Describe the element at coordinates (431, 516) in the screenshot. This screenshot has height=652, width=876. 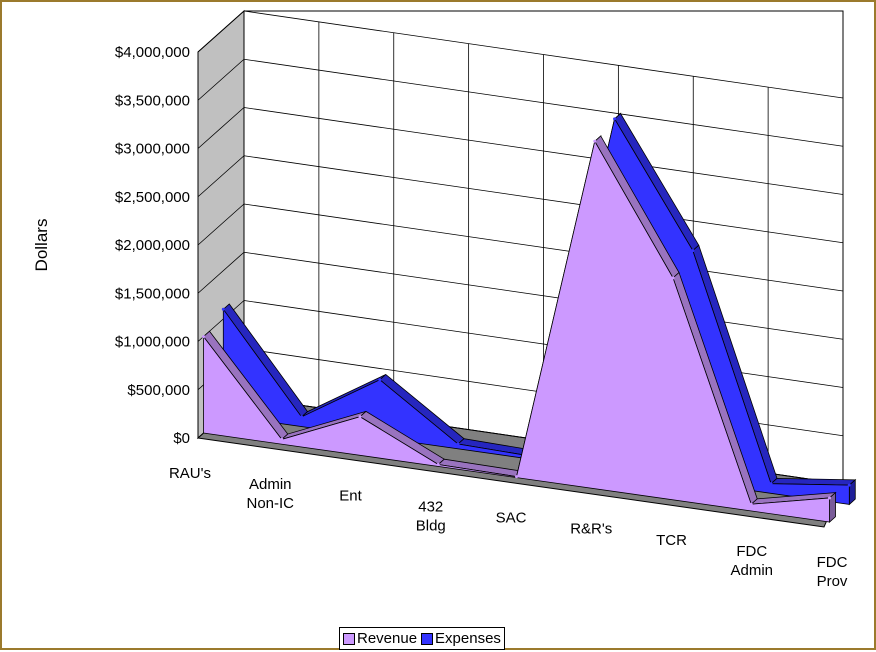
I see `x-tick-label-432-bldg: 432 Bldg` at that location.